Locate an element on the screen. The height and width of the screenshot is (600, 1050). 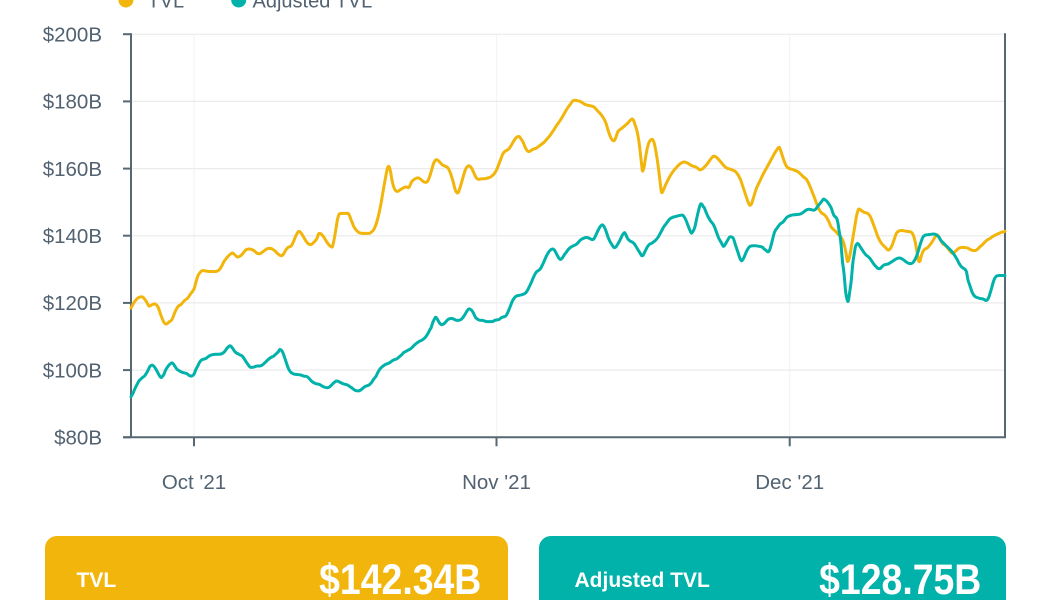
svg-text: $80B is located at coordinates (78, 438).